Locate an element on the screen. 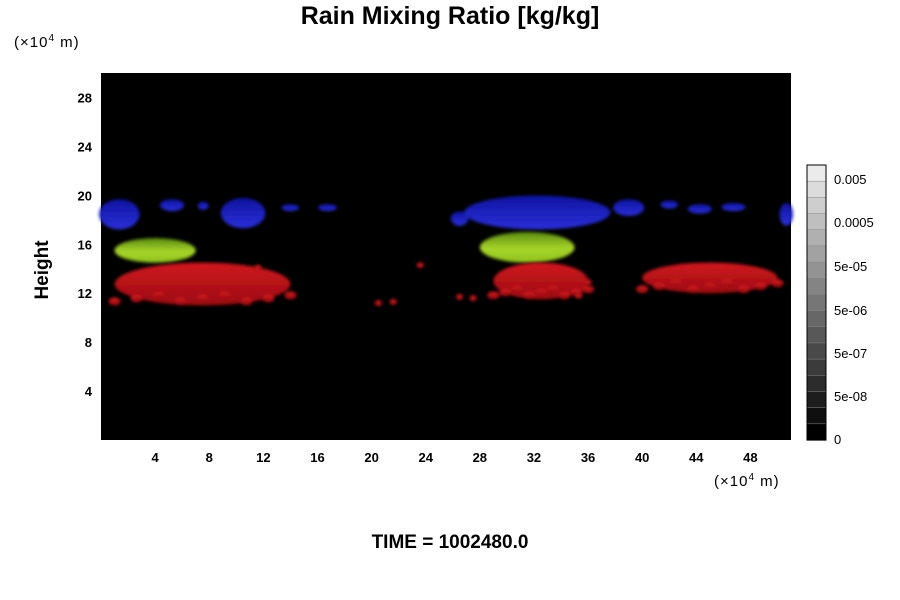  colorbar-label: 5e-08 is located at coordinates (850, 396).